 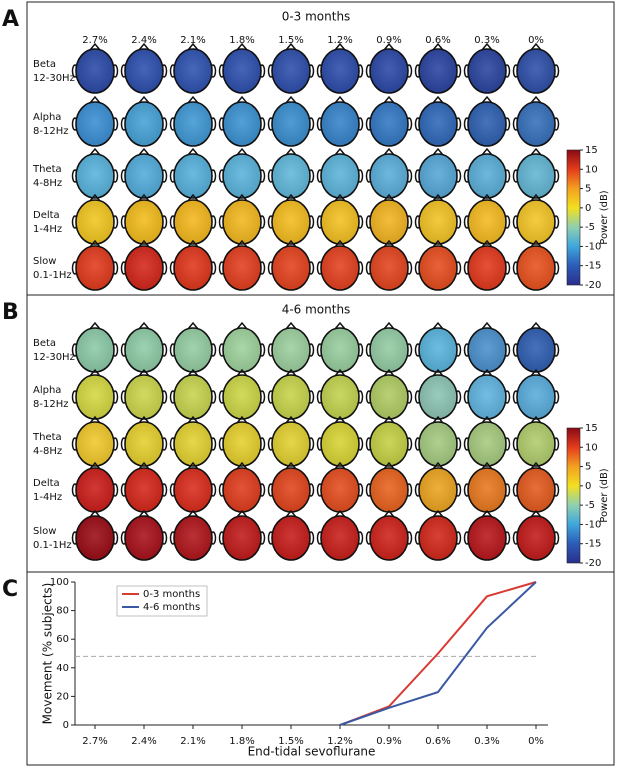 What do you see at coordinates (47, 183) in the screenshot?
I see `row-range: 4-8Hz` at bounding box center [47, 183].